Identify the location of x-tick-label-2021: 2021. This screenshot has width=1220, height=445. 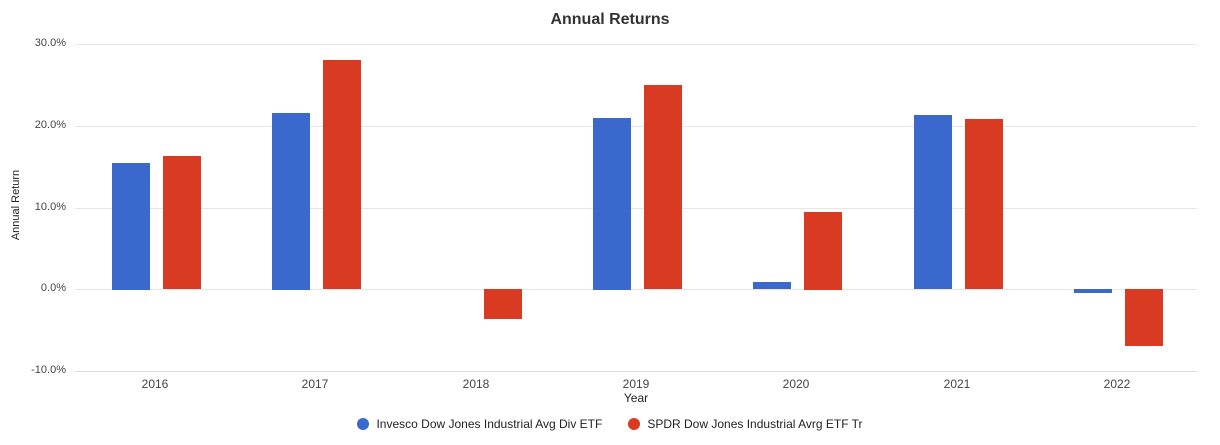
(957, 384).